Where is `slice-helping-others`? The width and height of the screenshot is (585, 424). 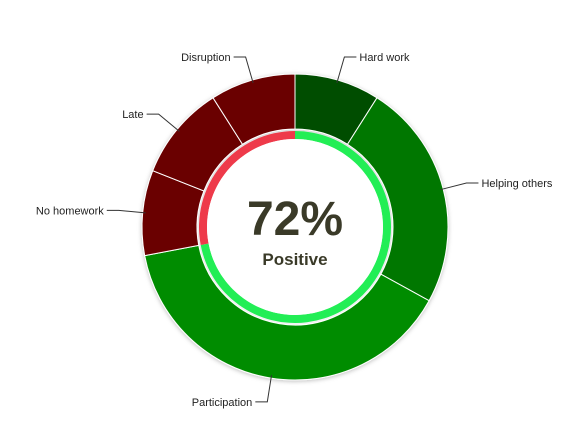 slice-helping-others is located at coordinates (397, 199).